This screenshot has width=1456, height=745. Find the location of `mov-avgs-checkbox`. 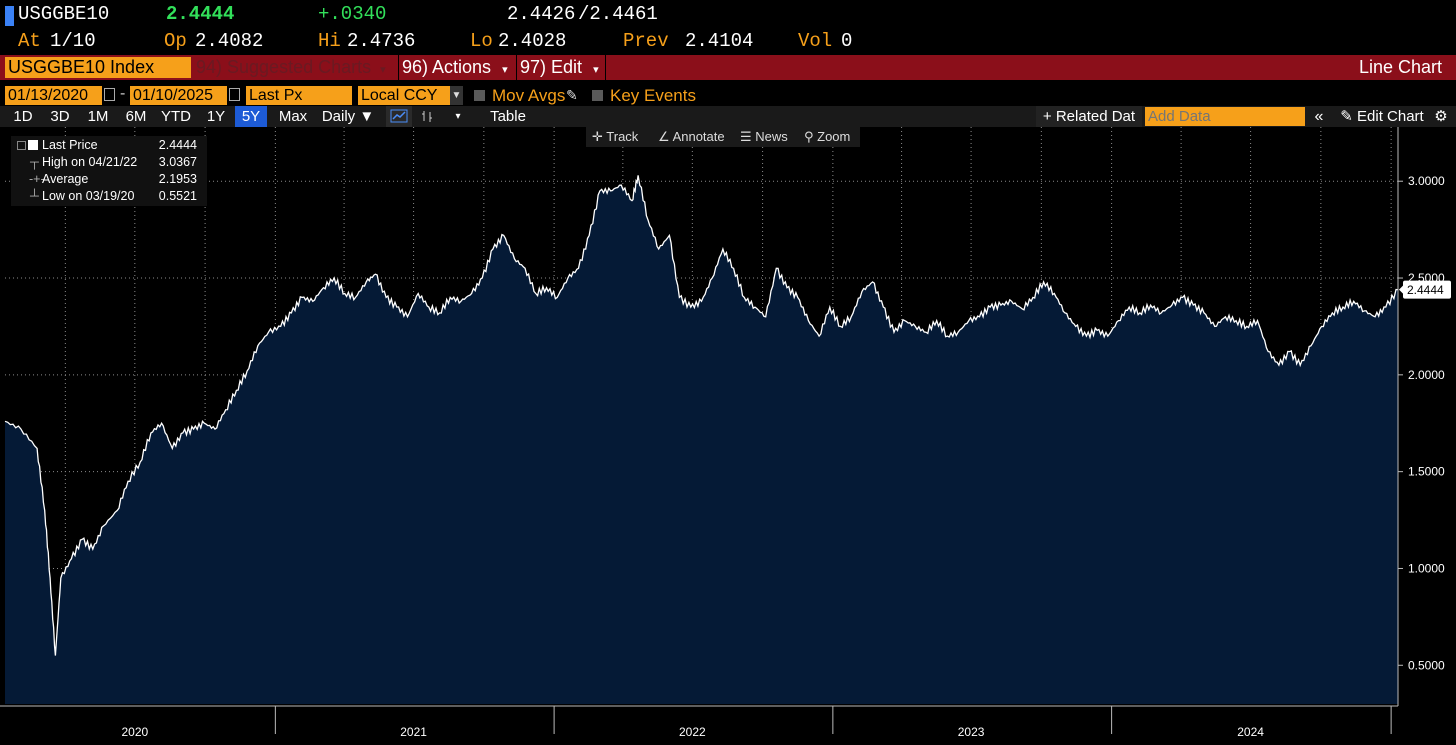

mov-avgs-checkbox is located at coordinates (479, 95).